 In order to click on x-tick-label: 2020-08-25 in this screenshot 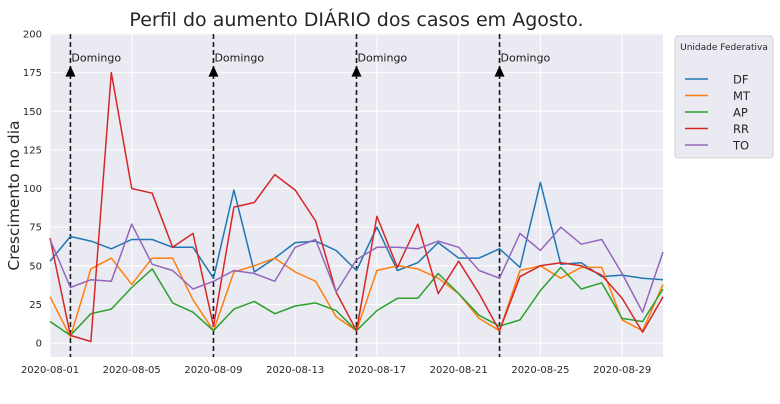, I will do `click(540, 370)`.